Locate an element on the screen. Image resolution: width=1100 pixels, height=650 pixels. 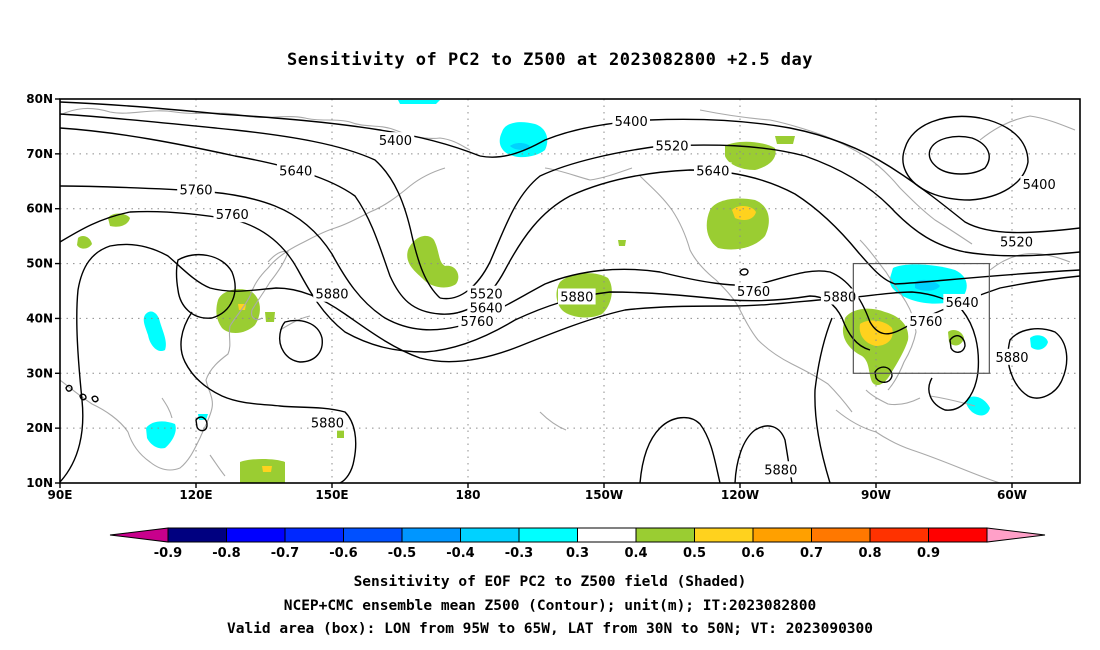
lat-tick-label: 20N is located at coordinates (39, 428).